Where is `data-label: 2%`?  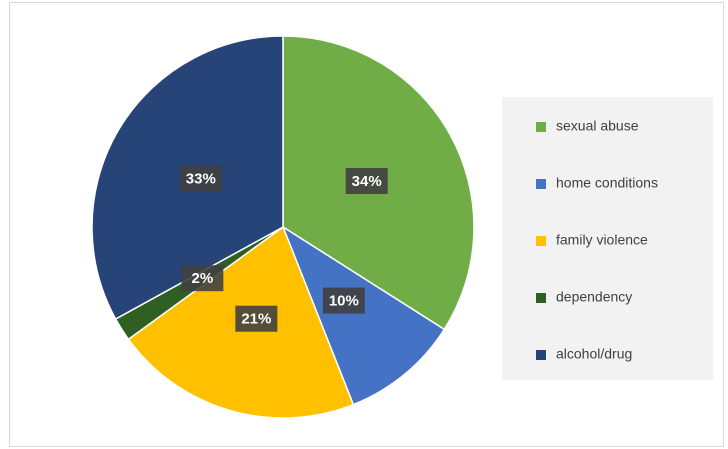
data-label: 2% is located at coordinates (203, 278).